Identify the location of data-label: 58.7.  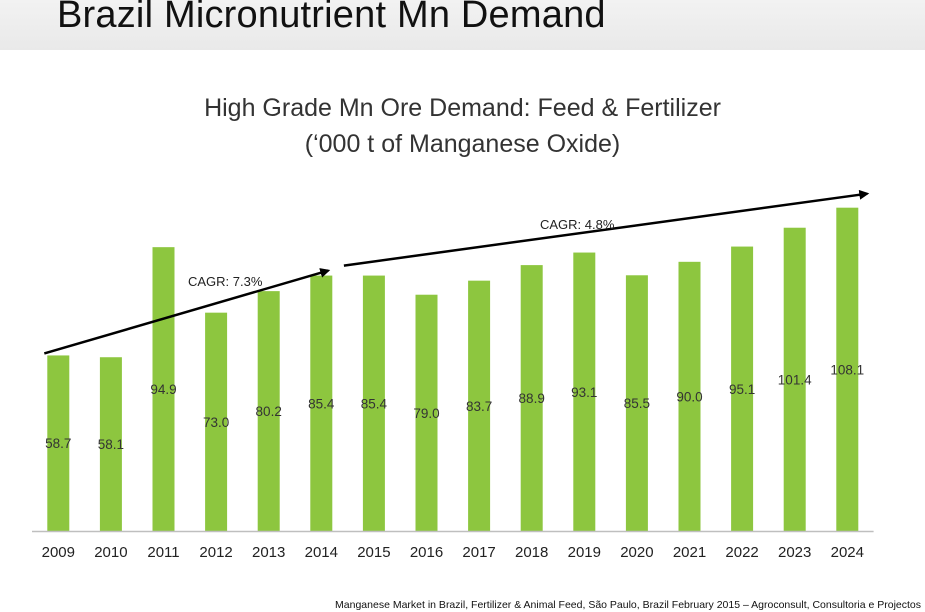
(58, 443).